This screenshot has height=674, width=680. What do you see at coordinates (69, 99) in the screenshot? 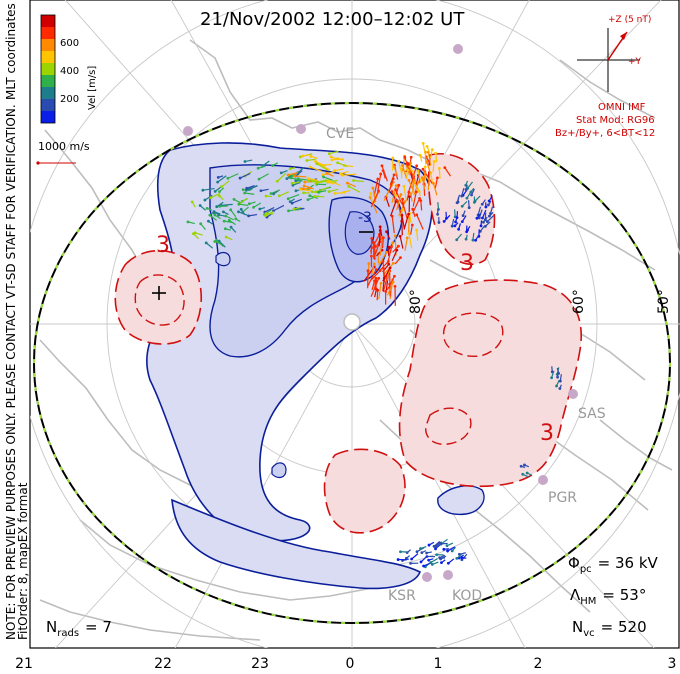
I see `colorbar-tick-200: 200` at bounding box center [69, 99].